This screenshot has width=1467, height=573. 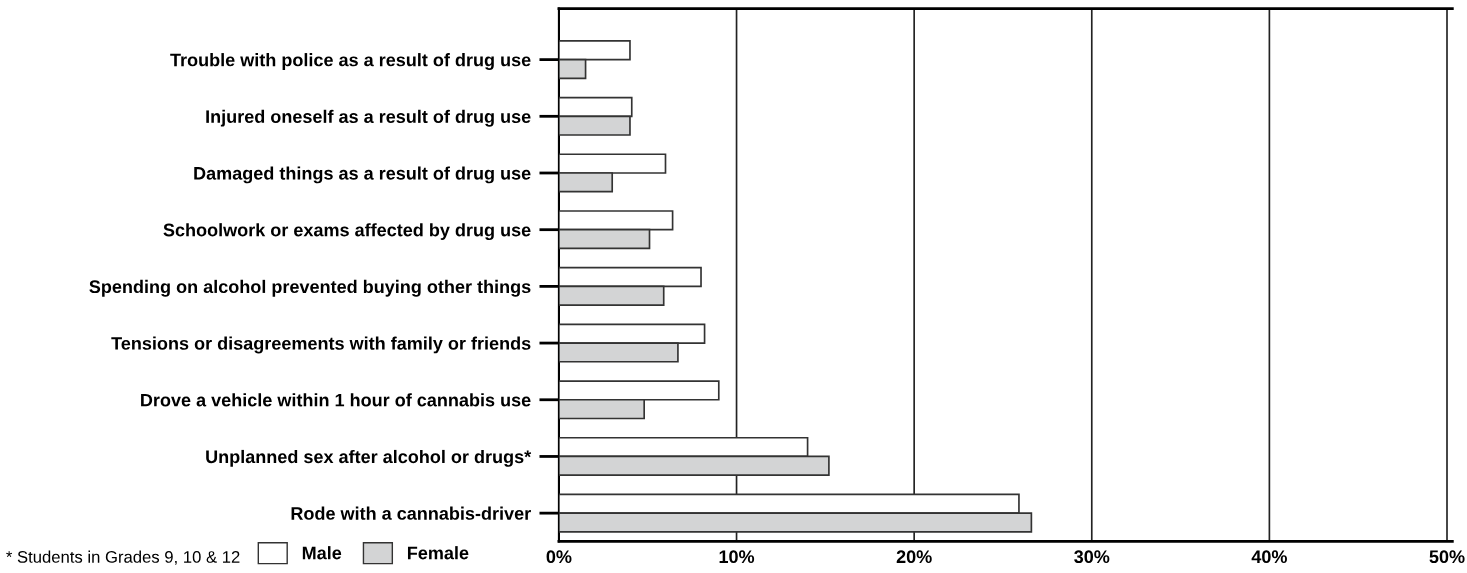 What do you see at coordinates (368, 118) in the screenshot?
I see `y-tick-label: Injured oneself as a result of drug use` at bounding box center [368, 118].